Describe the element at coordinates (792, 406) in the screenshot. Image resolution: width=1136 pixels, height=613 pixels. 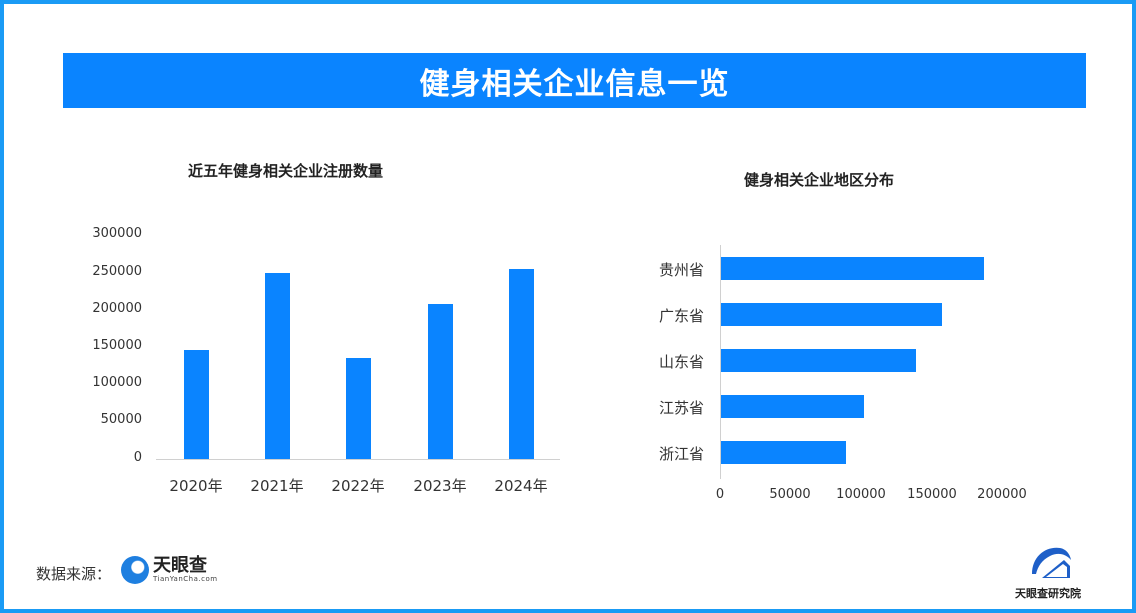
I see `bar-jiangsu` at that location.